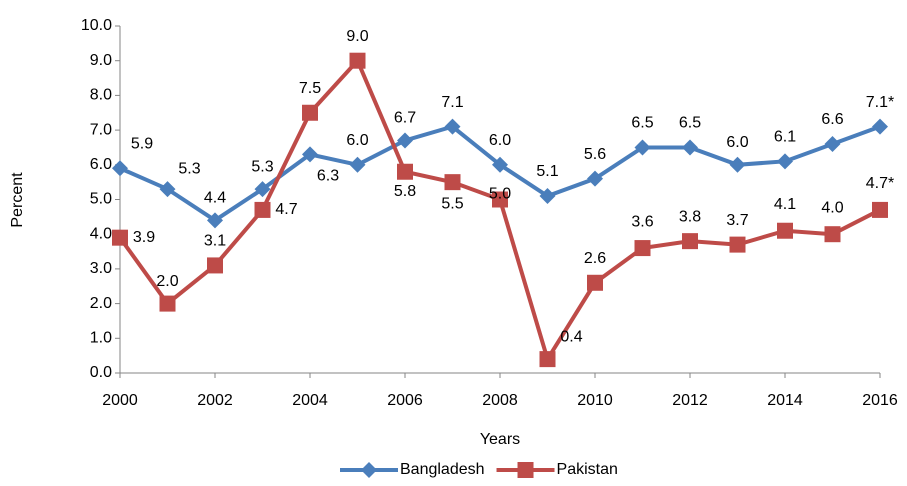 Image resolution: width=907 pixels, height=486 pixels. I want to click on y-tick-label: 8.0, so click(101, 95).